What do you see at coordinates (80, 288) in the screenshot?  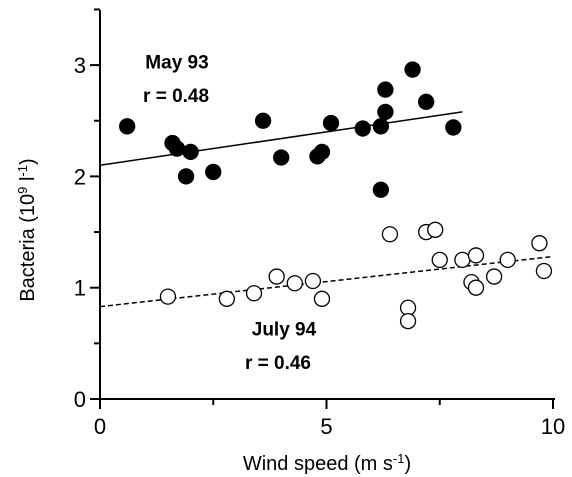 I see `y-tick-label: 1` at bounding box center [80, 288].